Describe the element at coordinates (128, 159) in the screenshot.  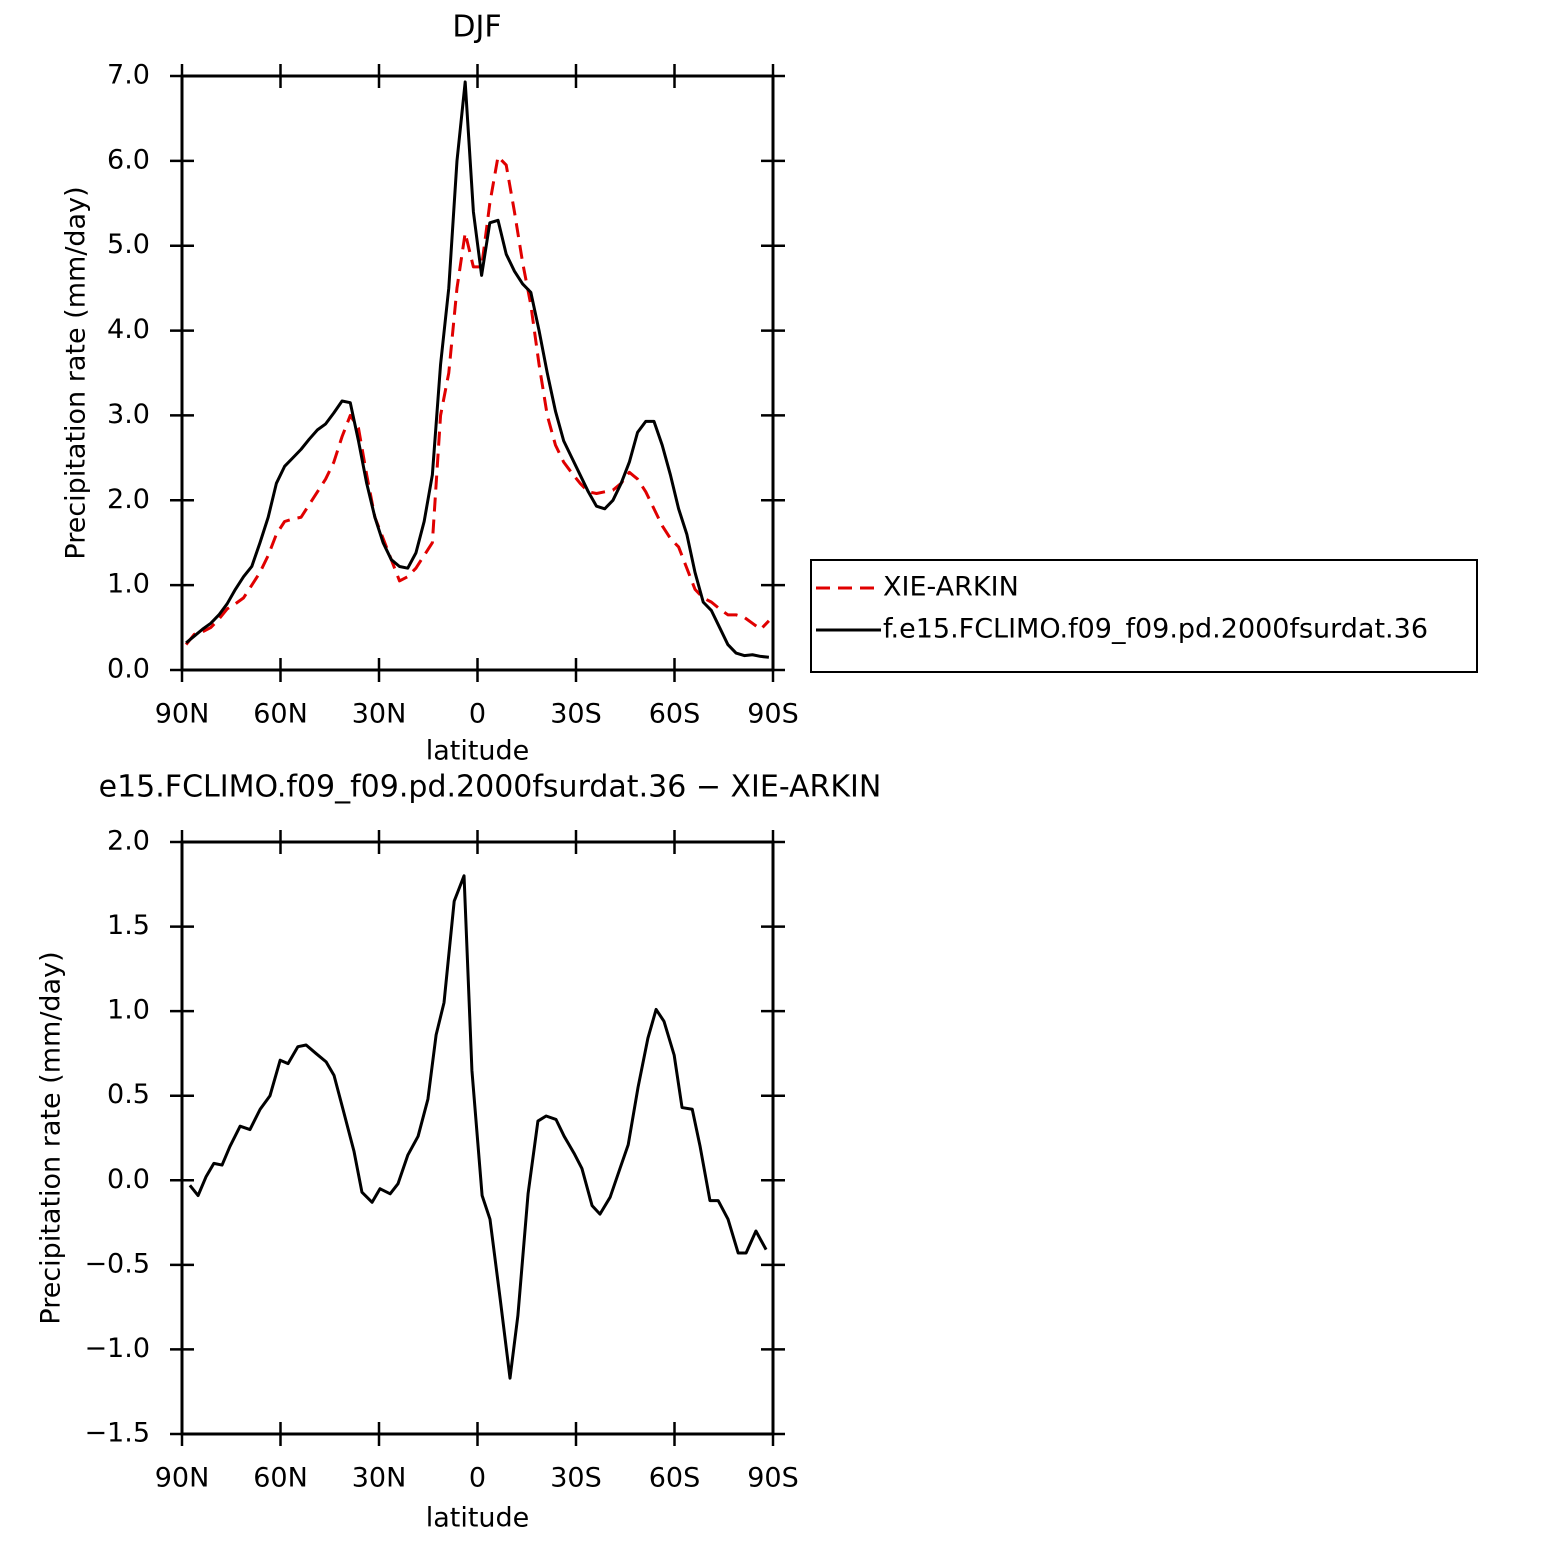
I see `y-tick-label: 6.0` at that location.